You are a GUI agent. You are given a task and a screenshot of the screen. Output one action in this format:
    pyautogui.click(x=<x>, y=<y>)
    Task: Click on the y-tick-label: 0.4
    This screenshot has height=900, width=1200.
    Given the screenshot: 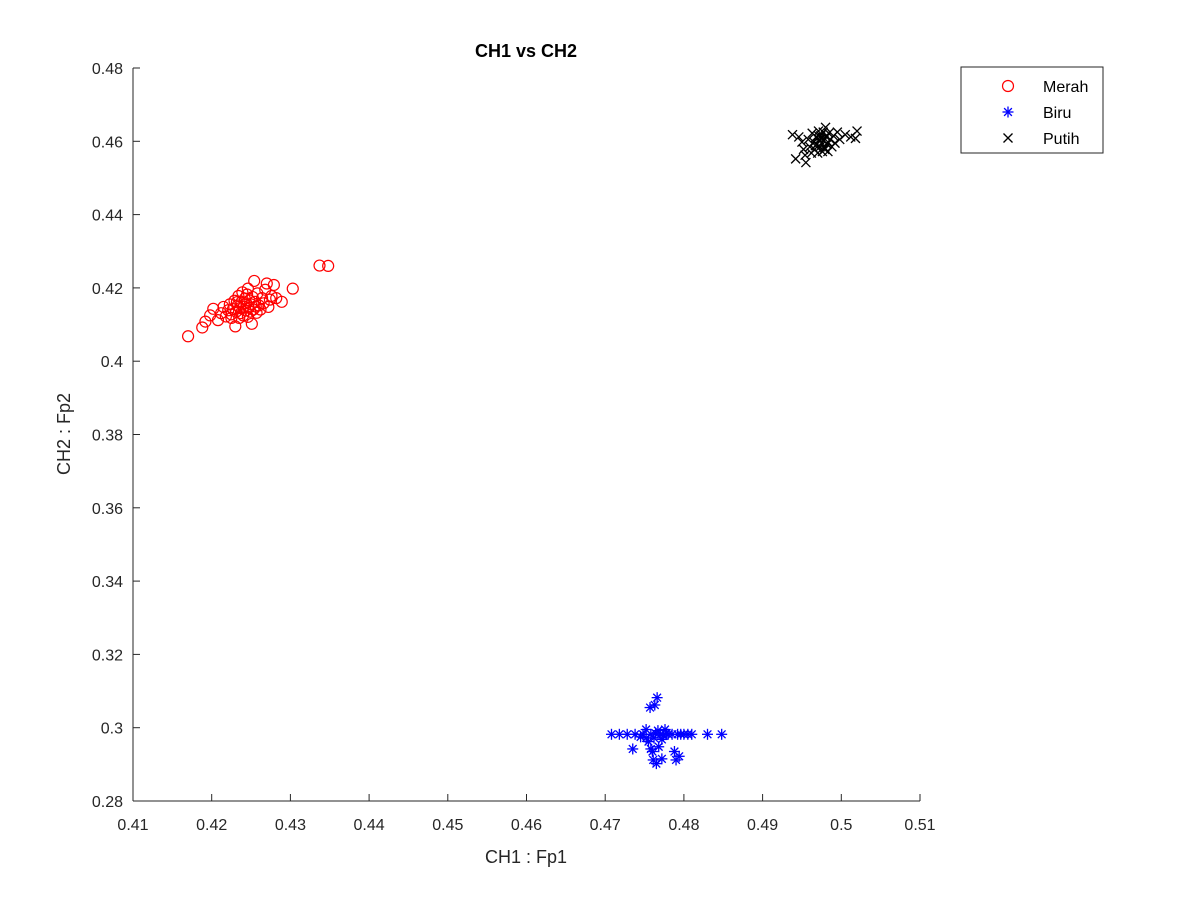 What is the action you would take?
    pyautogui.click(x=112, y=362)
    